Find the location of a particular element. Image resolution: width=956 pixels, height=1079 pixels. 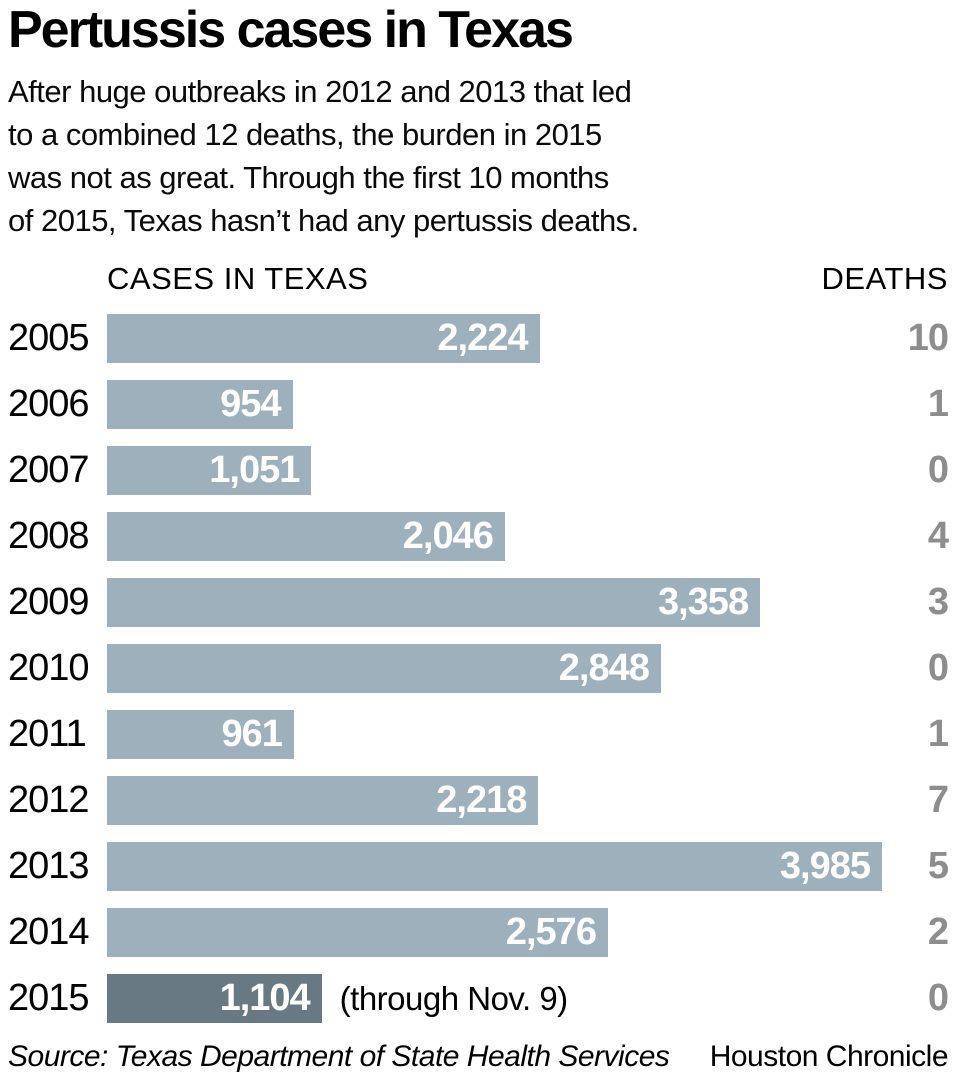

chart-column-headers: CASES IN TEXAS DEATHS is located at coordinates (478, 279).